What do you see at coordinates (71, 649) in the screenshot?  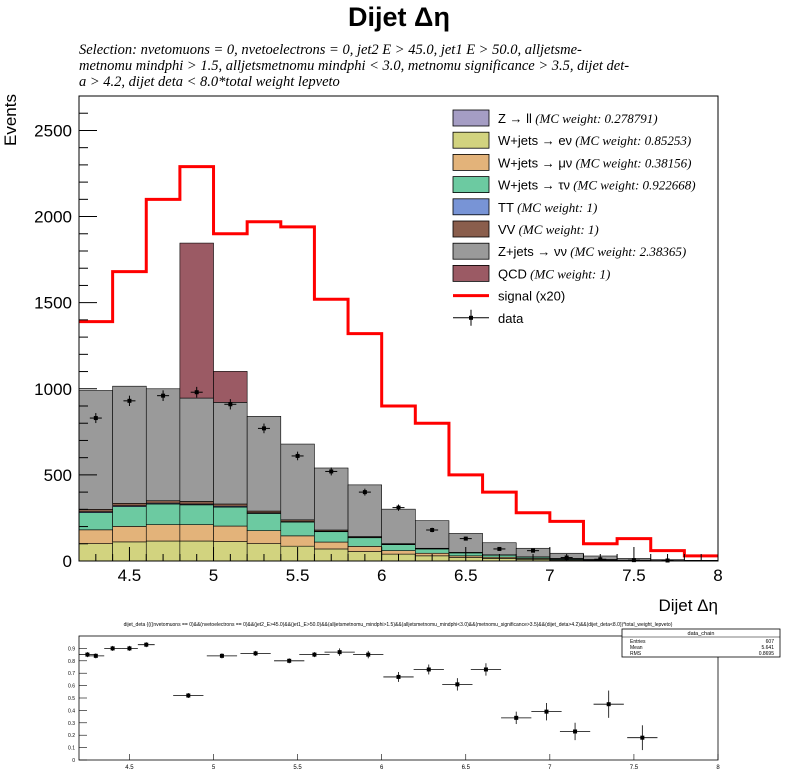 I see `ratio-y-tick-label: 0.9` at bounding box center [71, 649].